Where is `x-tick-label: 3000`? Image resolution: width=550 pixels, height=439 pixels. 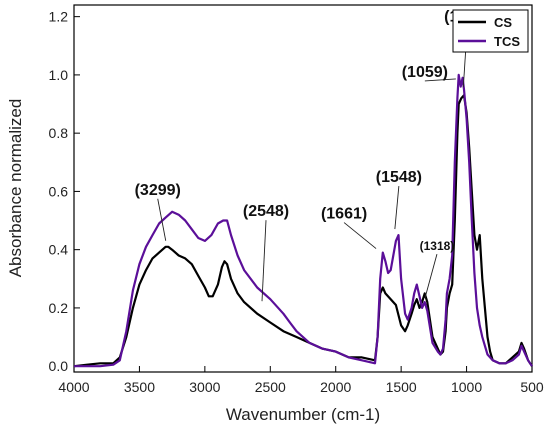 x-tick-label: 3000 is located at coordinates (204, 387).